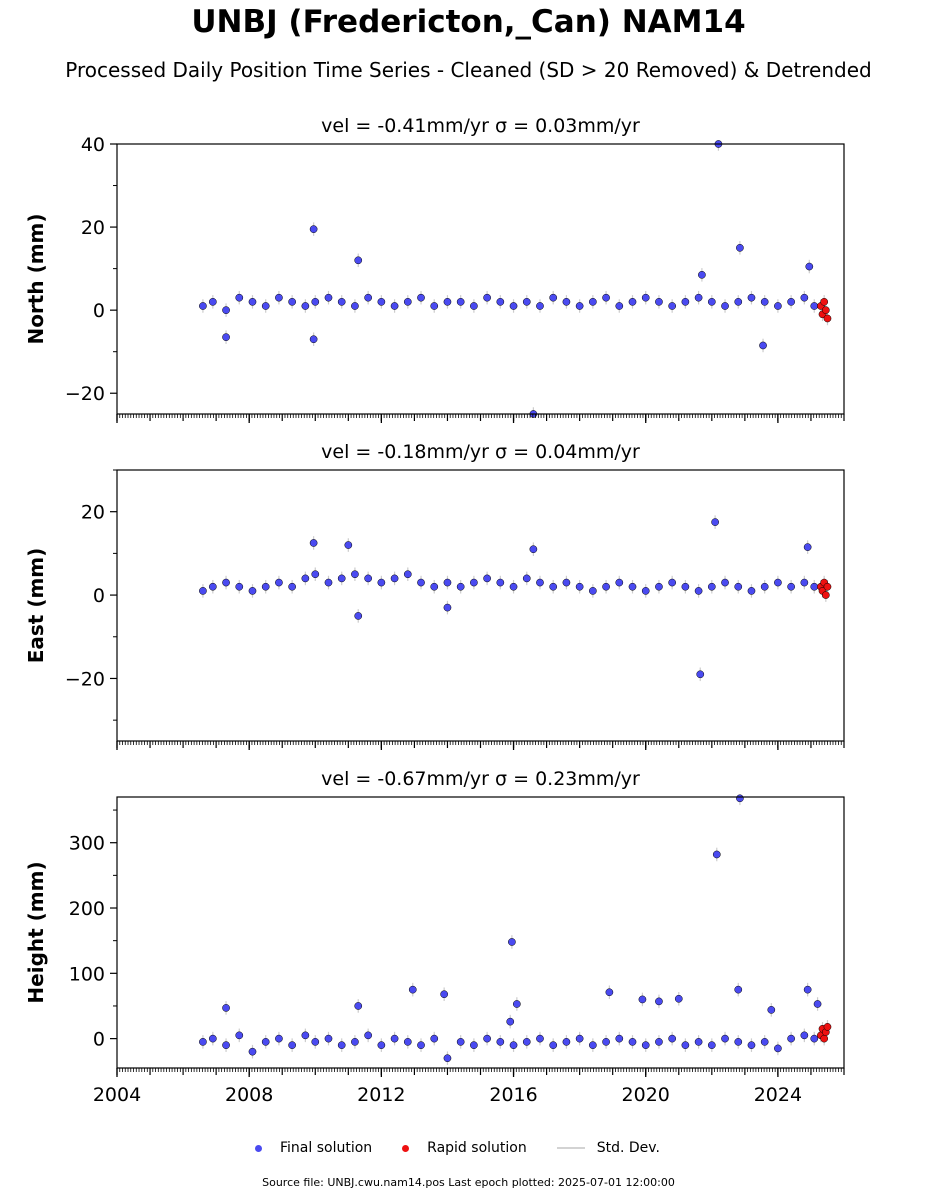 The image size is (937, 1200). What do you see at coordinates (93, 145) in the screenshot?
I see `y-tick-label-north: 40` at bounding box center [93, 145].